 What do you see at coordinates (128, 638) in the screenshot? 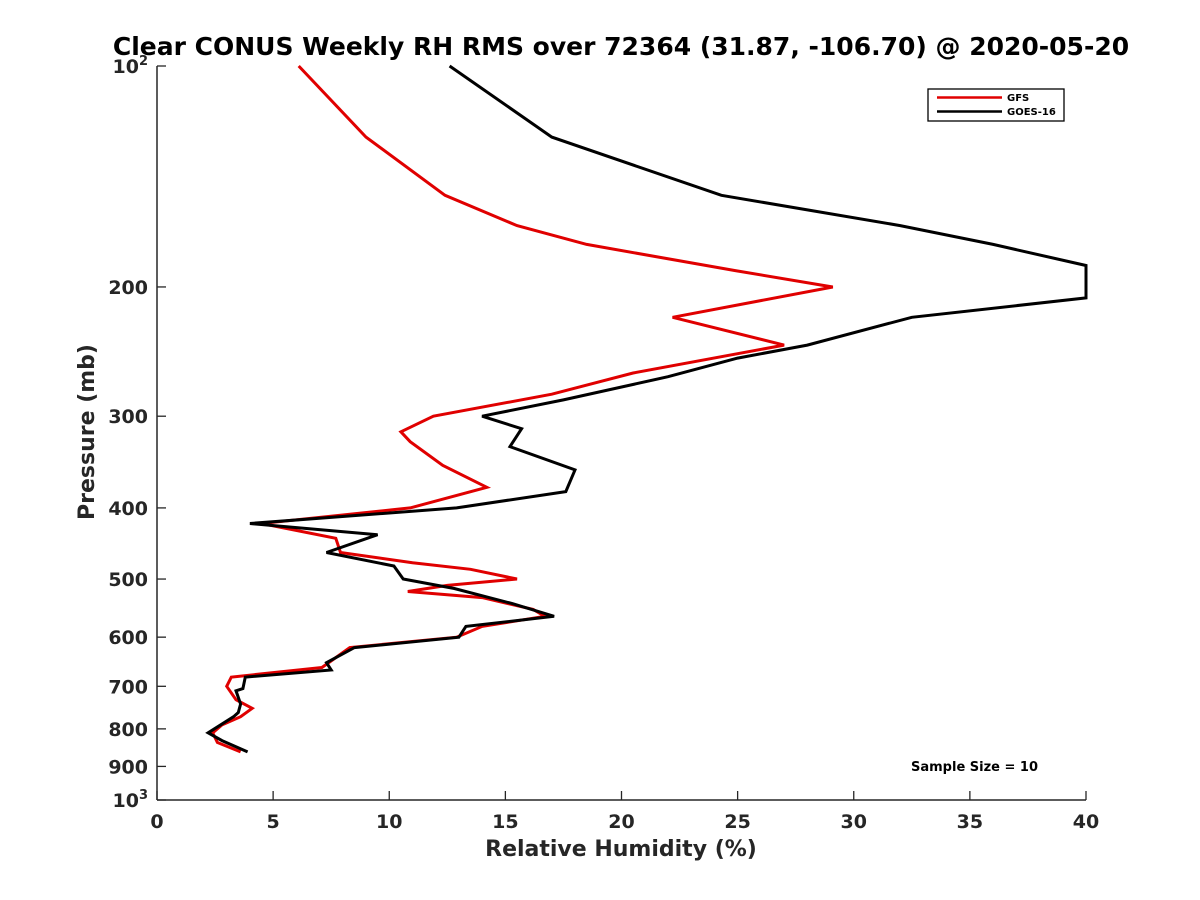
I see `y-tick-label: 600` at bounding box center [128, 638].